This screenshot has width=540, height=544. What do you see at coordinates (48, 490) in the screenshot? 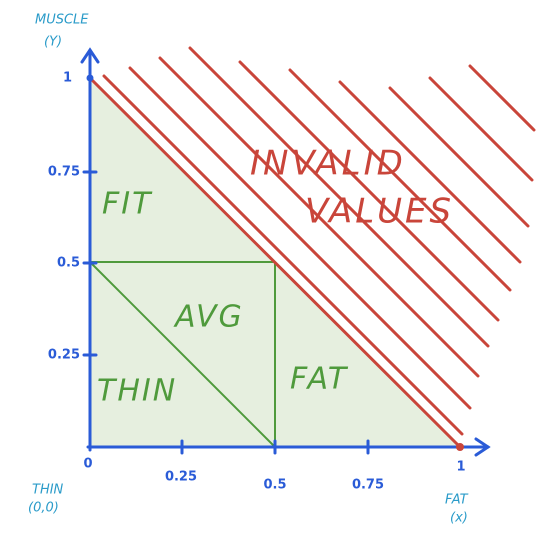
I see `origin-title: THIN` at bounding box center [48, 490].